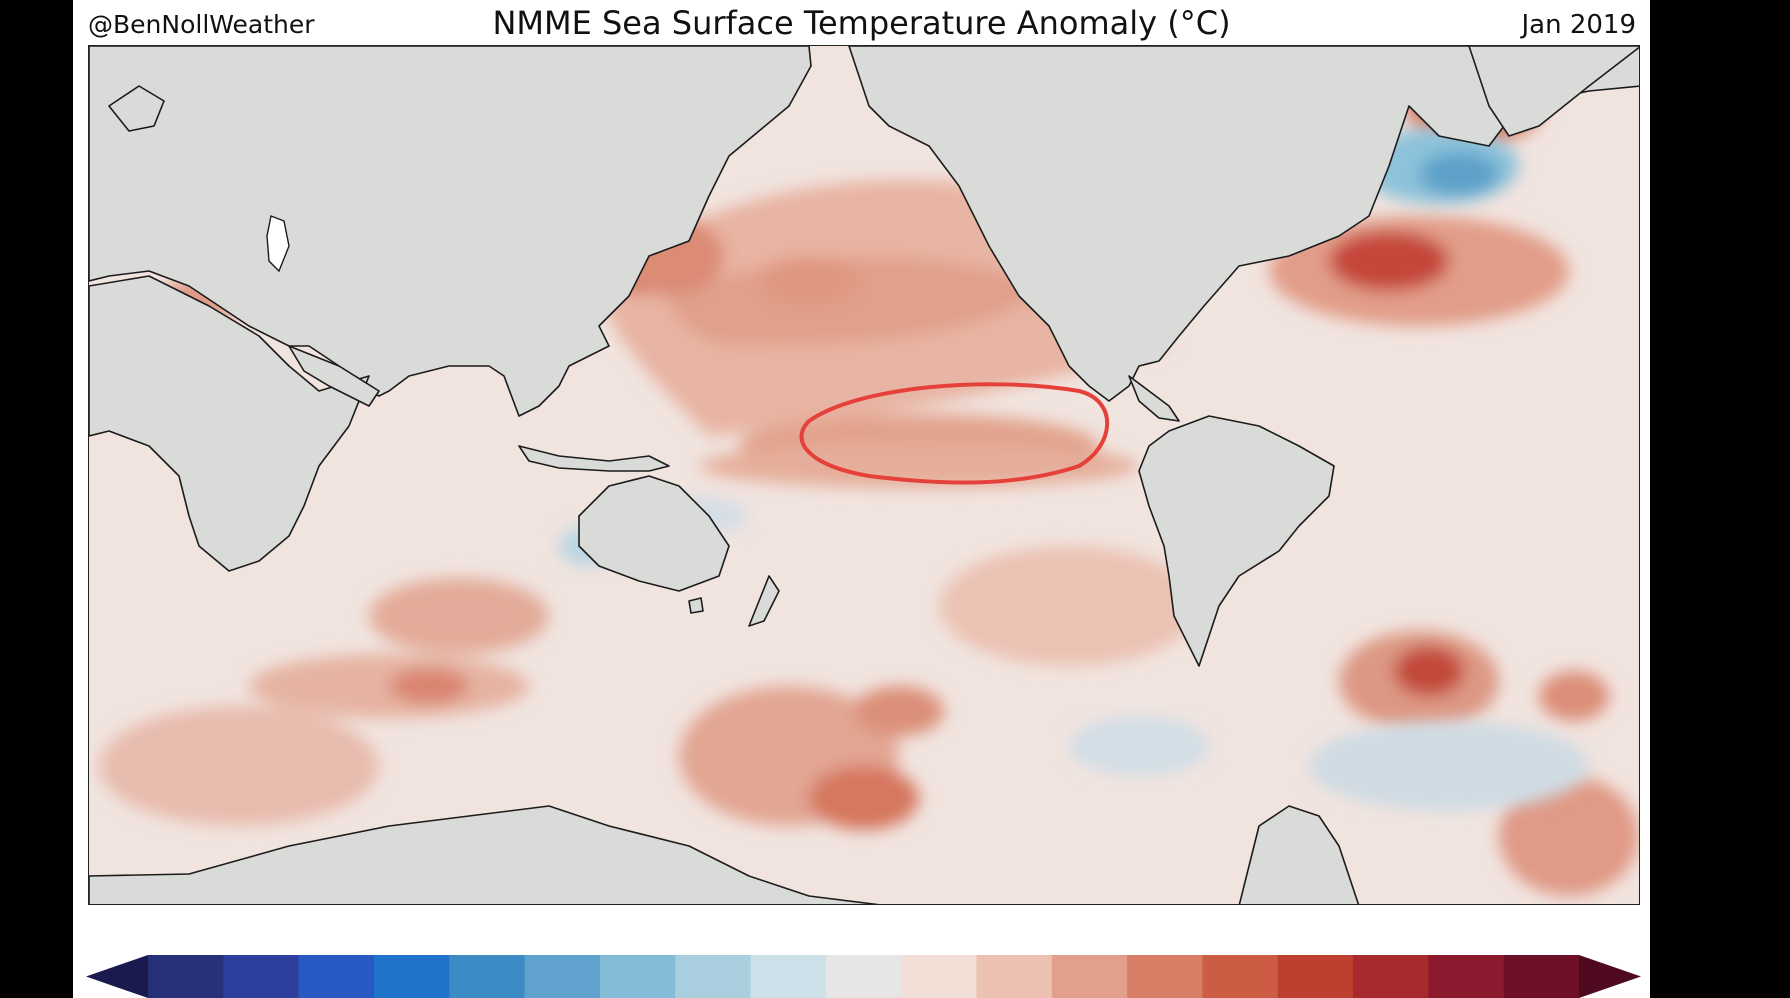  What do you see at coordinates (117, 976) in the screenshot?
I see `colorbar-low-extend` at bounding box center [117, 976].